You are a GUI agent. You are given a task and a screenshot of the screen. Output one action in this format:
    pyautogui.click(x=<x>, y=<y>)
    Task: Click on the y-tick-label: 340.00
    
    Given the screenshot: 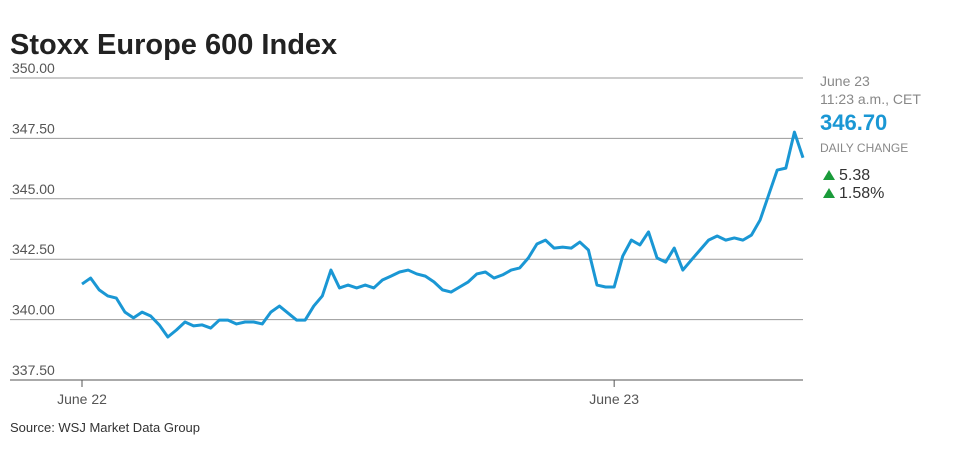 What is the action you would take?
    pyautogui.click(x=33, y=310)
    